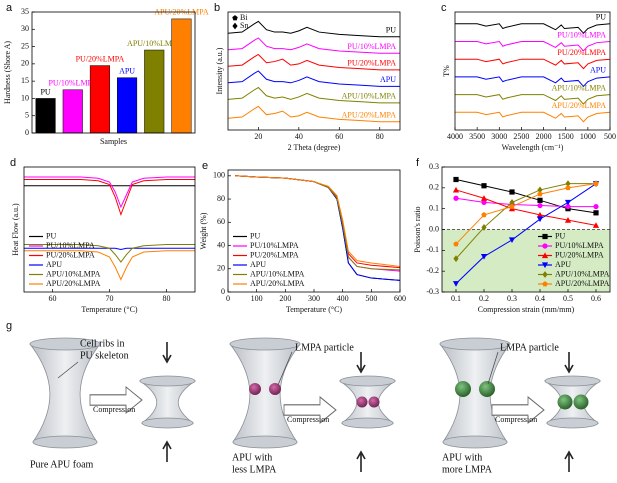 The image size is (617, 483). I want to click on legend-label: APU/20%LMPA, so click(73, 283).